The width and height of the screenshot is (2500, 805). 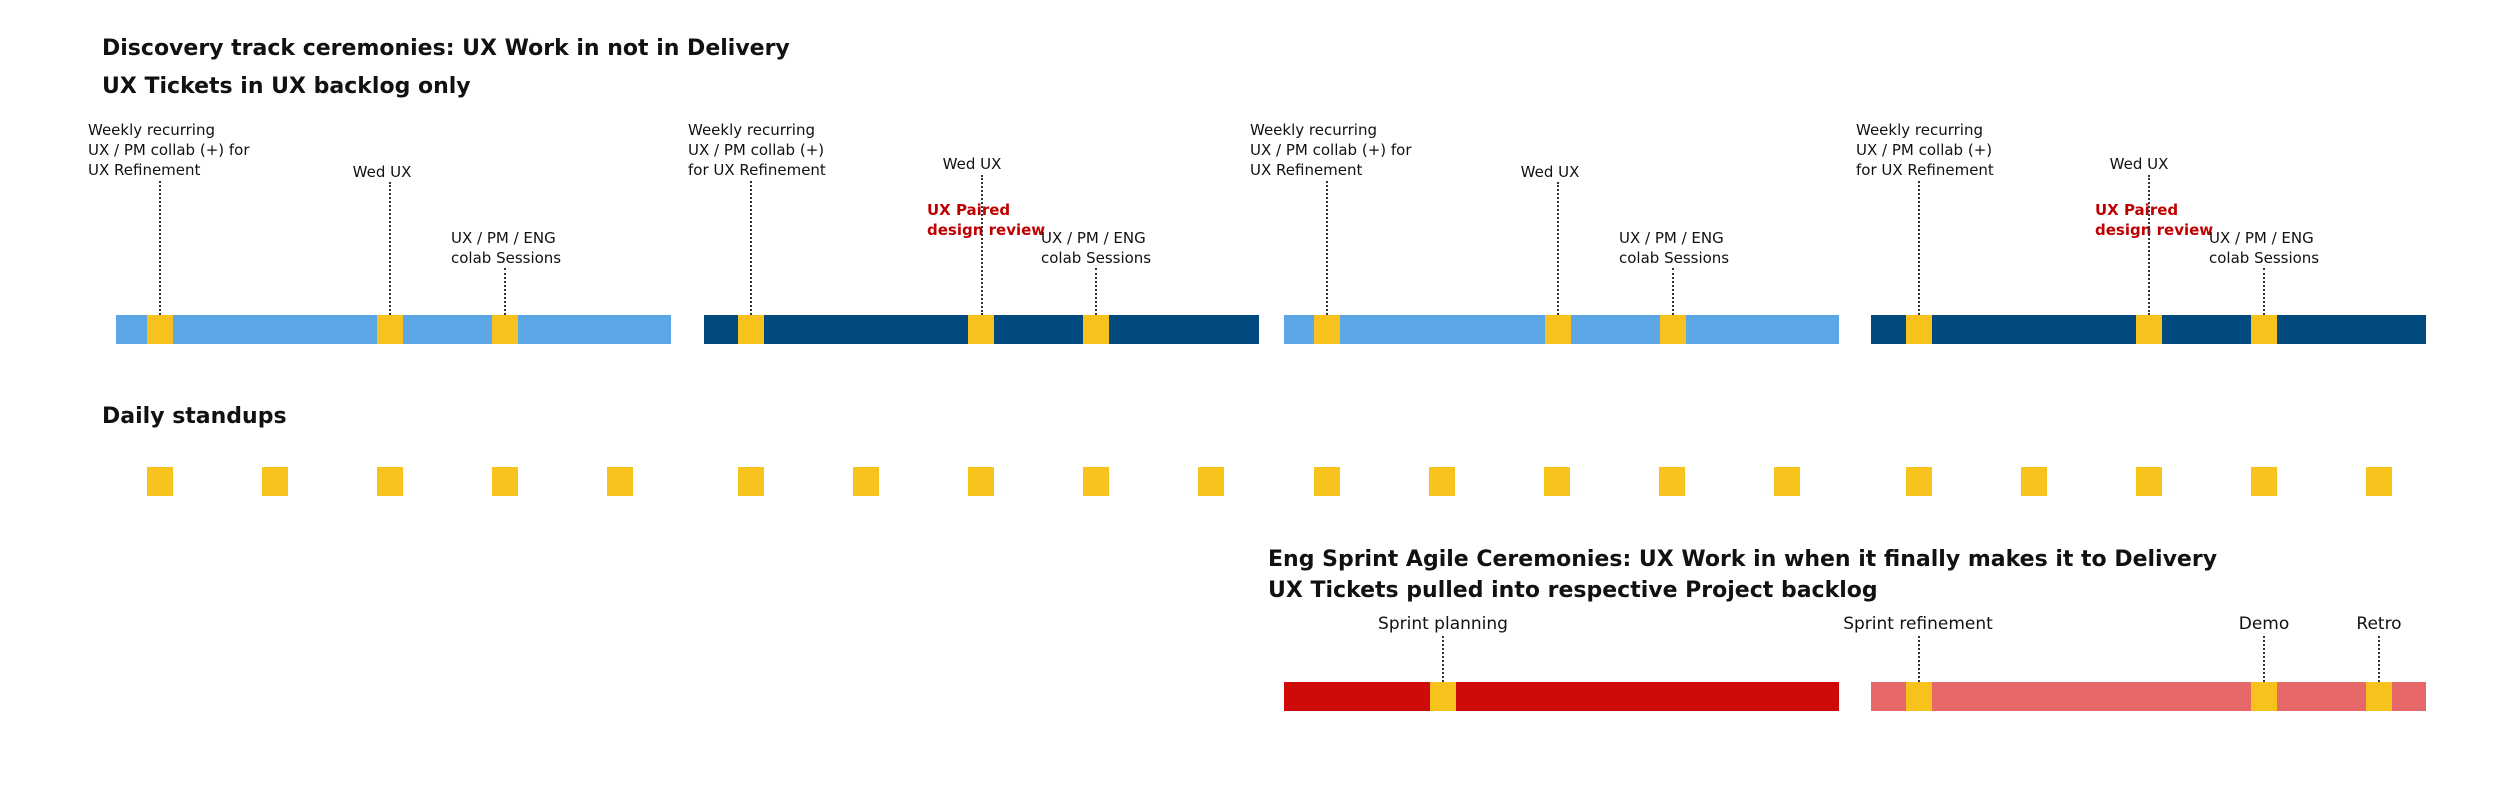 What do you see at coordinates (1443, 624) in the screenshot?
I see `sprint-planning-label: Sprint planning` at bounding box center [1443, 624].